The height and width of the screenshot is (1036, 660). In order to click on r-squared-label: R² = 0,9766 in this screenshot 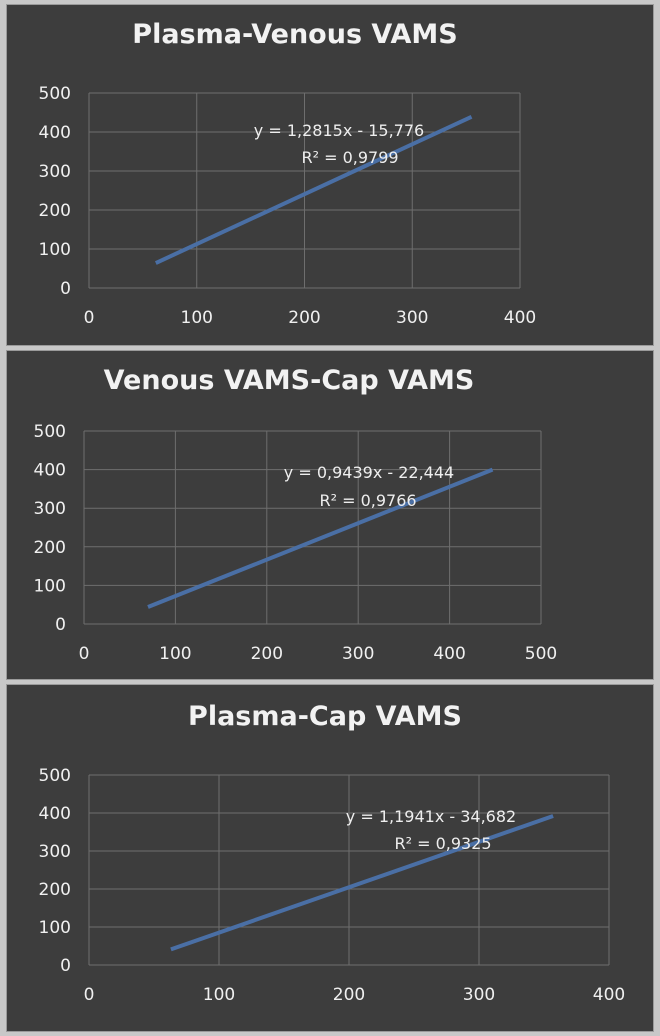, I will do `click(367, 500)`.